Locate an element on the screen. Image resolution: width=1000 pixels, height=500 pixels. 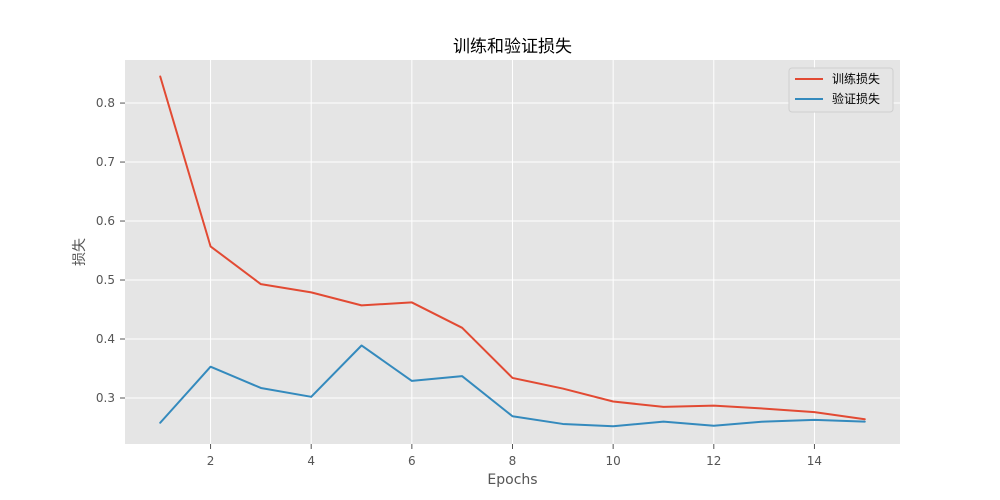
y-tick-label: 0.4 is located at coordinates (105, 339).